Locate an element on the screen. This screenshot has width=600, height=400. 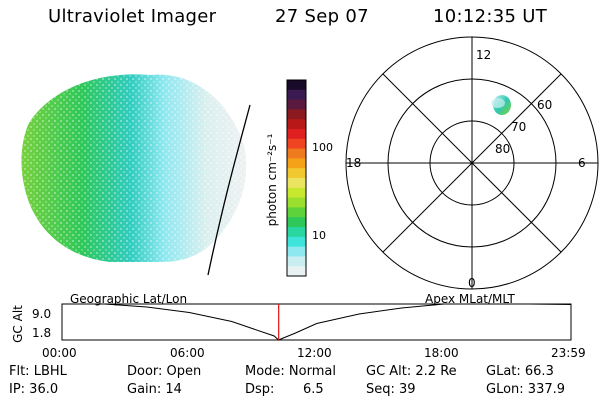
colorbar-label: photon cm⁻²s⁻¹ is located at coordinates (272, 179).